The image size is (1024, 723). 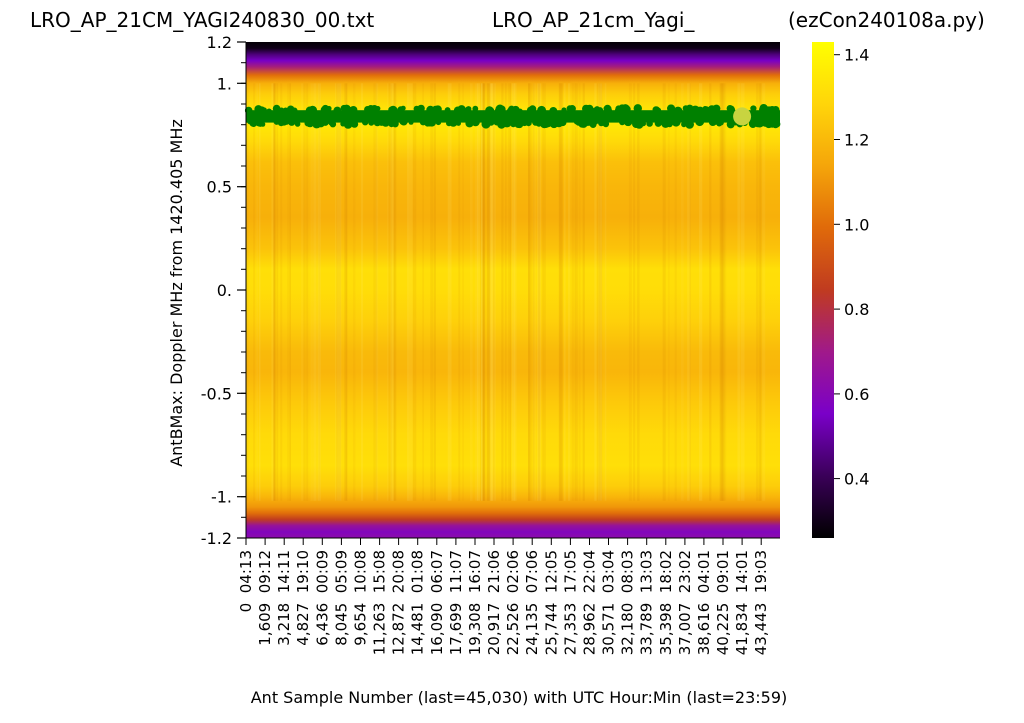 What do you see at coordinates (886, 20) in the screenshot?
I see `title-right: (ezCon240108a.py)` at bounding box center [886, 20].